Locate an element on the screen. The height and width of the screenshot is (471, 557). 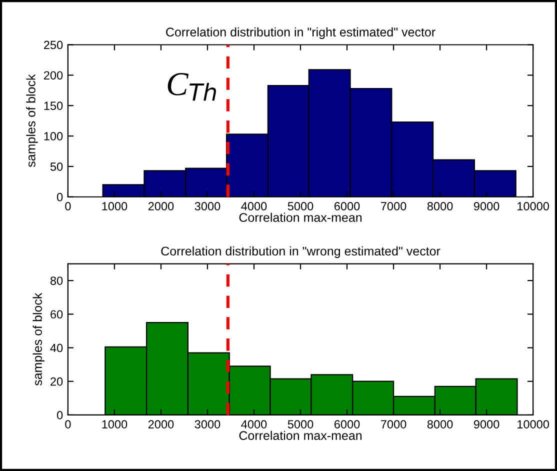
chart-title: Correlation distribution in "wrong estimated" vector is located at coordinates (300, 252).